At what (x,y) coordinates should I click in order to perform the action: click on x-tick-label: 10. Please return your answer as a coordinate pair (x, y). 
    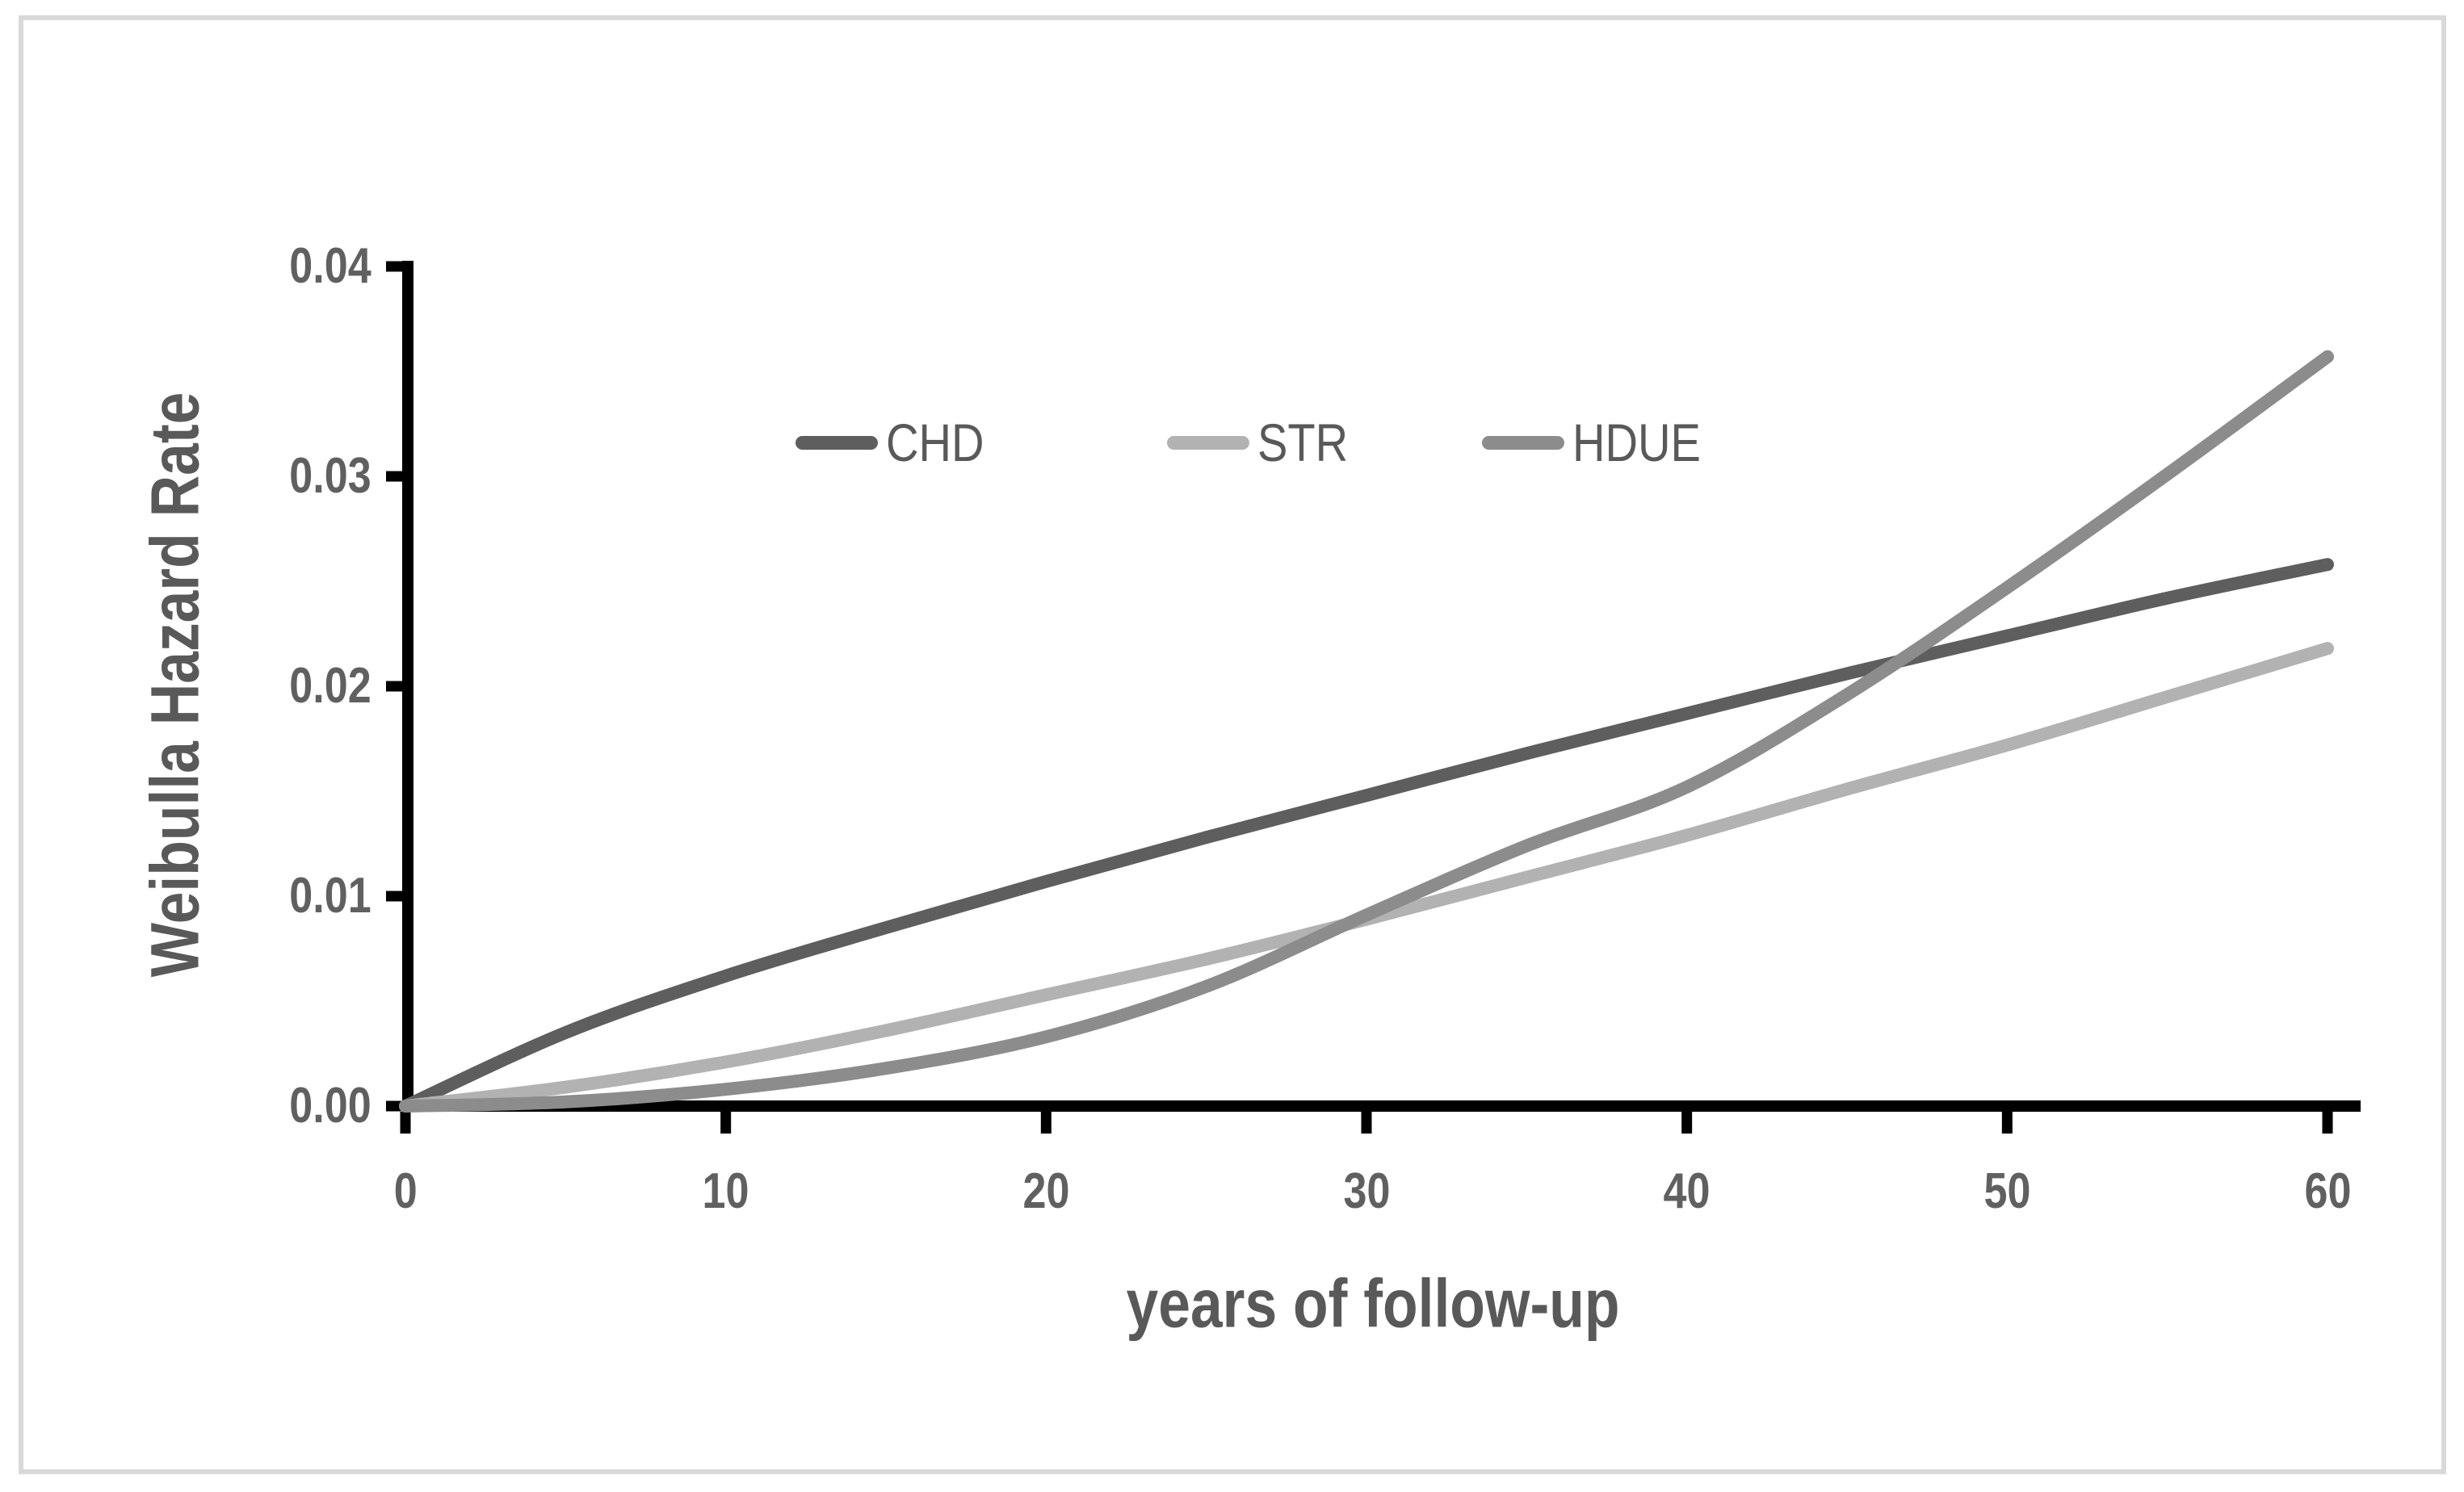
    Looking at the image, I should click on (725, 1191).